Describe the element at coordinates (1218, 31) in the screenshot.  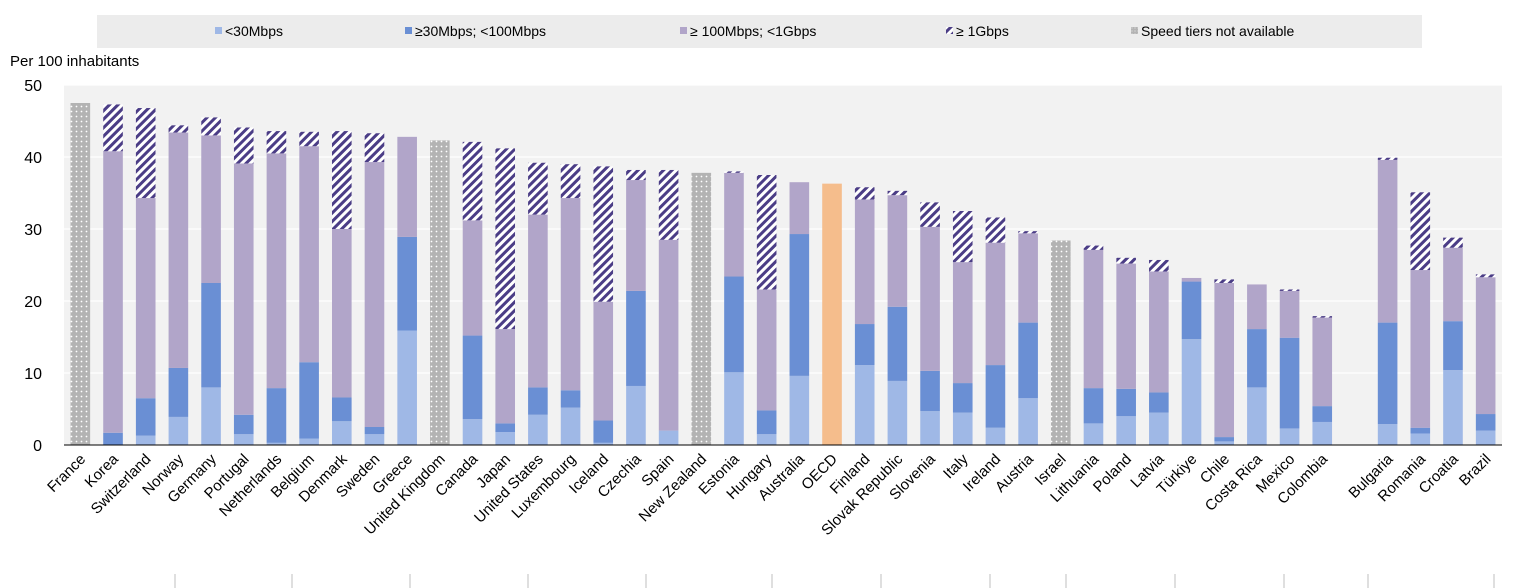
I see `legend-label-na: Speed tiers not available` at that location.